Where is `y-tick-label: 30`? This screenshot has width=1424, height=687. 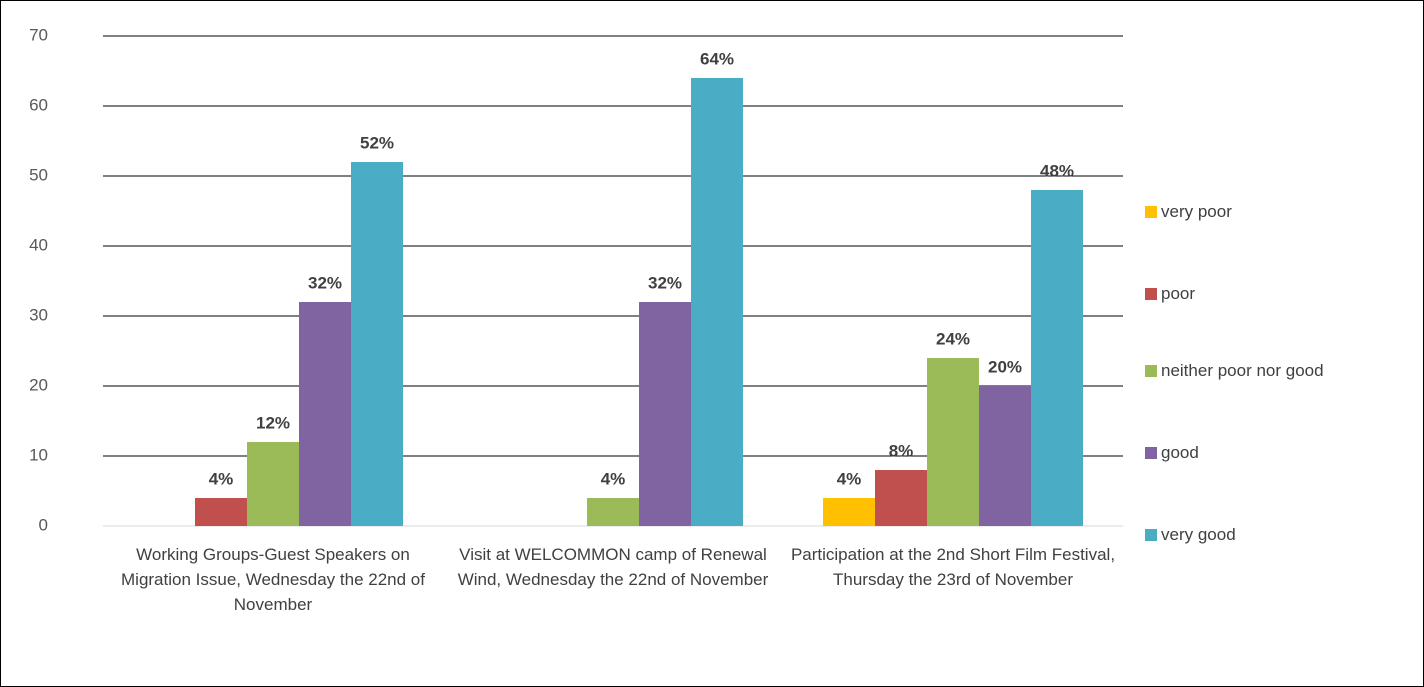 y-tick-label: 30 is located at coordinates (38, 314).